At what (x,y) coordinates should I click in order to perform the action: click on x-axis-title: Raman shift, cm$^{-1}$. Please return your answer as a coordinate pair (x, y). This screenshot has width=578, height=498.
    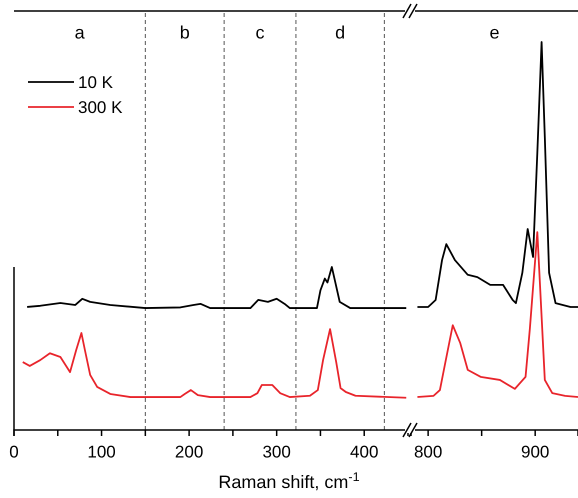
    Looking at the image, I should click on (289, 481).